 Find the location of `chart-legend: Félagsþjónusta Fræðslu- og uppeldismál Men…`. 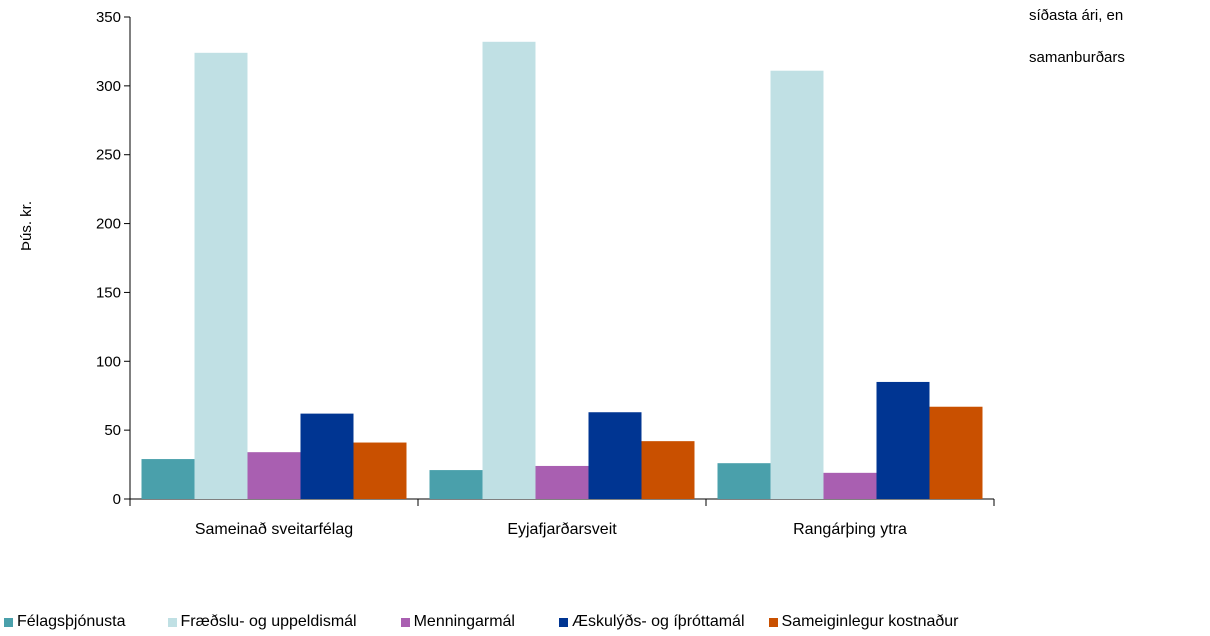

chart-legend: Félagsþjónusta Fræðslu- og uppeldismál Men… is located at coordinates (481, 622).